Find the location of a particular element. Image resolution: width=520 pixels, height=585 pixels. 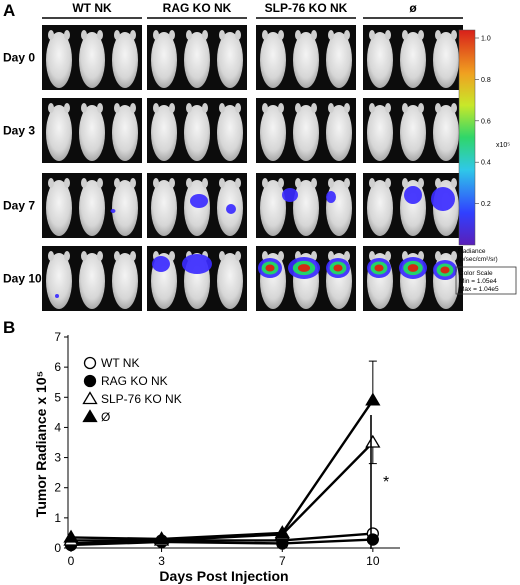

scale-tick-label-4: 0.2 is located at coordinates (486, 204).